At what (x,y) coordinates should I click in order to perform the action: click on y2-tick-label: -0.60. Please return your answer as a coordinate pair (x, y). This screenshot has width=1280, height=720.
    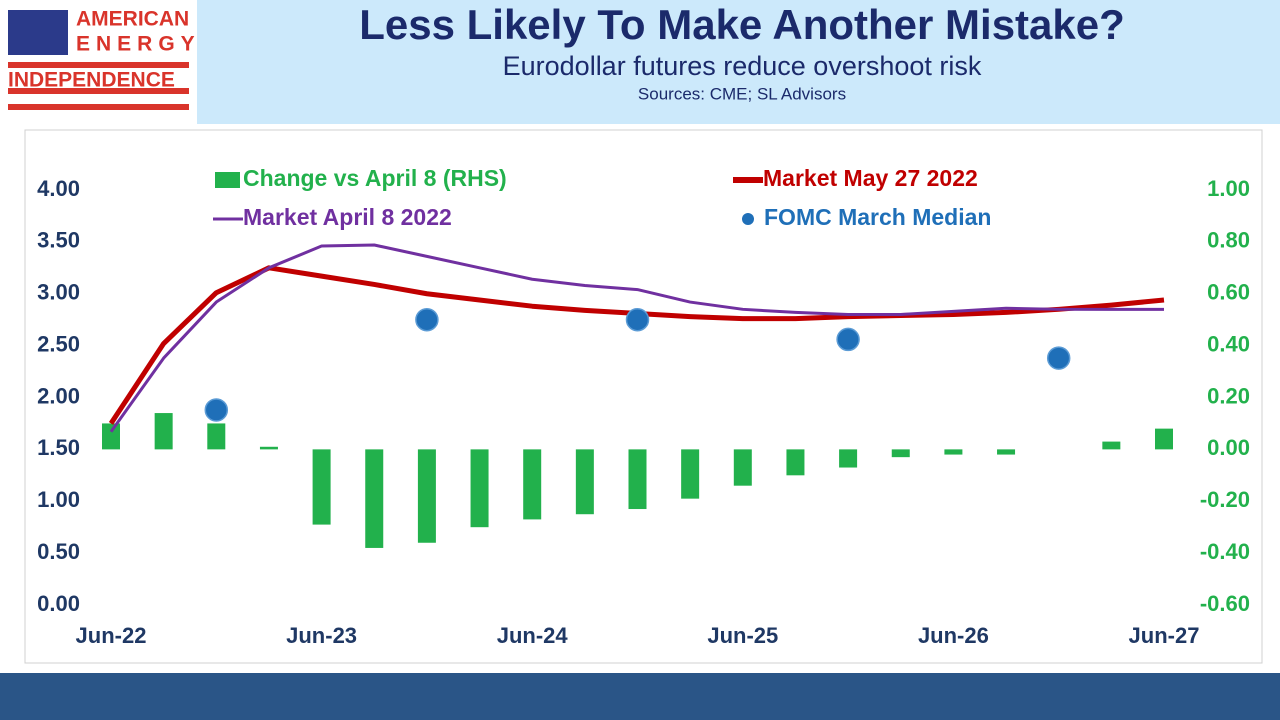
    Looking at the image, I should click on (1225, 603).